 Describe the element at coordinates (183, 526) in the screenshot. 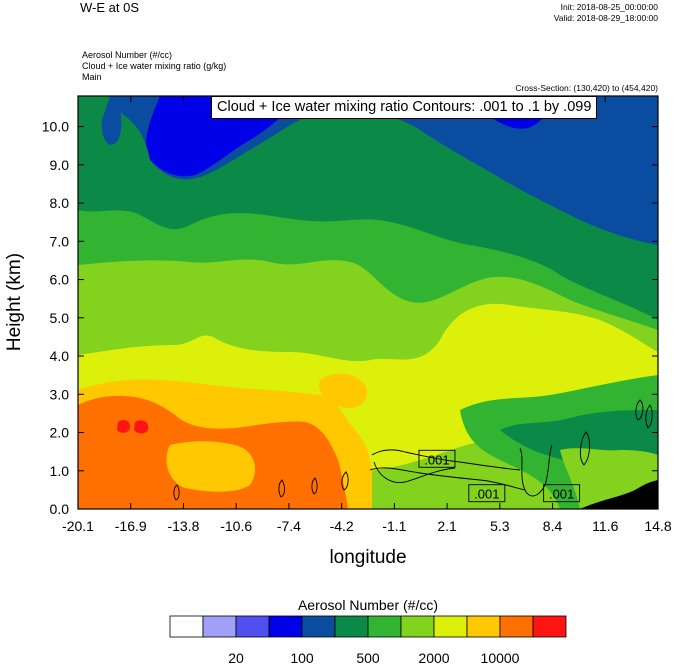

I see `x-tick-label: -13.8` at that location.